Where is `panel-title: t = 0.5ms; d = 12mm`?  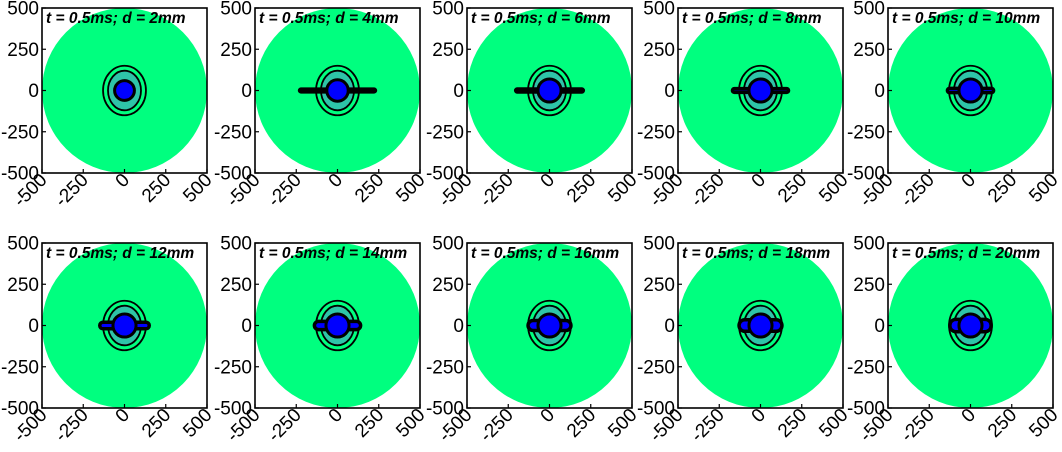
panel-title: t = 0.5ms; d = 12mm is located at coordinates (120, 253).